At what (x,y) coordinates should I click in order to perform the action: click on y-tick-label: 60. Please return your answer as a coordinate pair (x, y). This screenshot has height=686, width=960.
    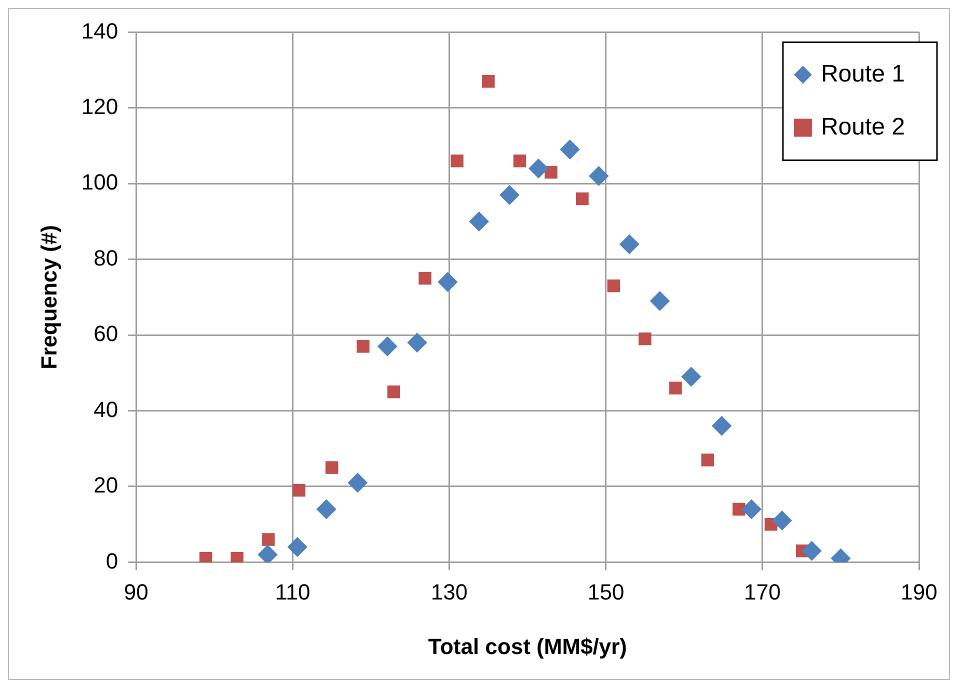
    Looking at the image, I should click on (106, 333).